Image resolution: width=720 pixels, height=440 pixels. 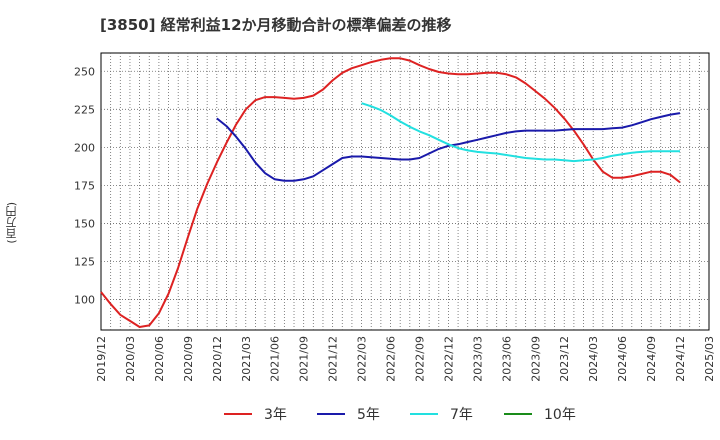 I want to click on x-tick-label: 2024/06, so click(x=622, y=359).